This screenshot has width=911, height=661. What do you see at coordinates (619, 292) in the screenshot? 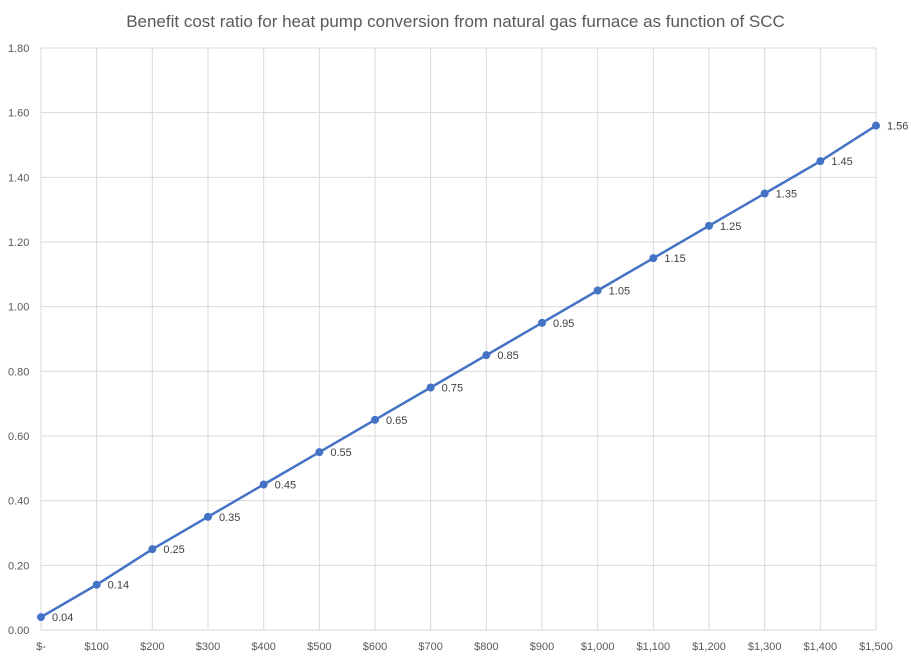
I see `data-label: 1.05` at bounding box center [619, 292].